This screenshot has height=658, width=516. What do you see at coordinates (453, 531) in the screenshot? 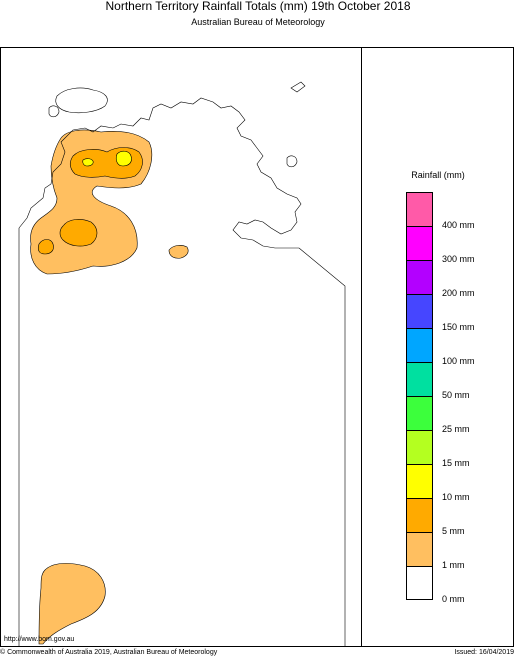
I see `legend-label: 5 mm` at bounding box center [453, 531].